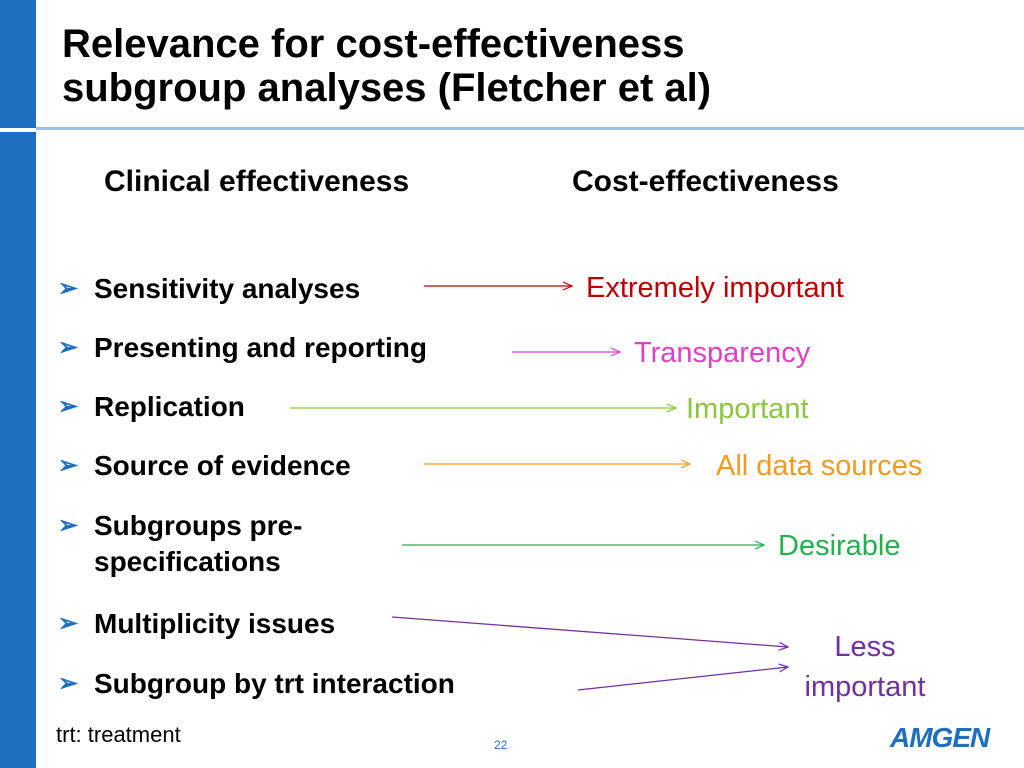  Describe the element at coordinates (227, 288) in the screenshot. I see `bullet-label: Sensitivity analyses` at that location.